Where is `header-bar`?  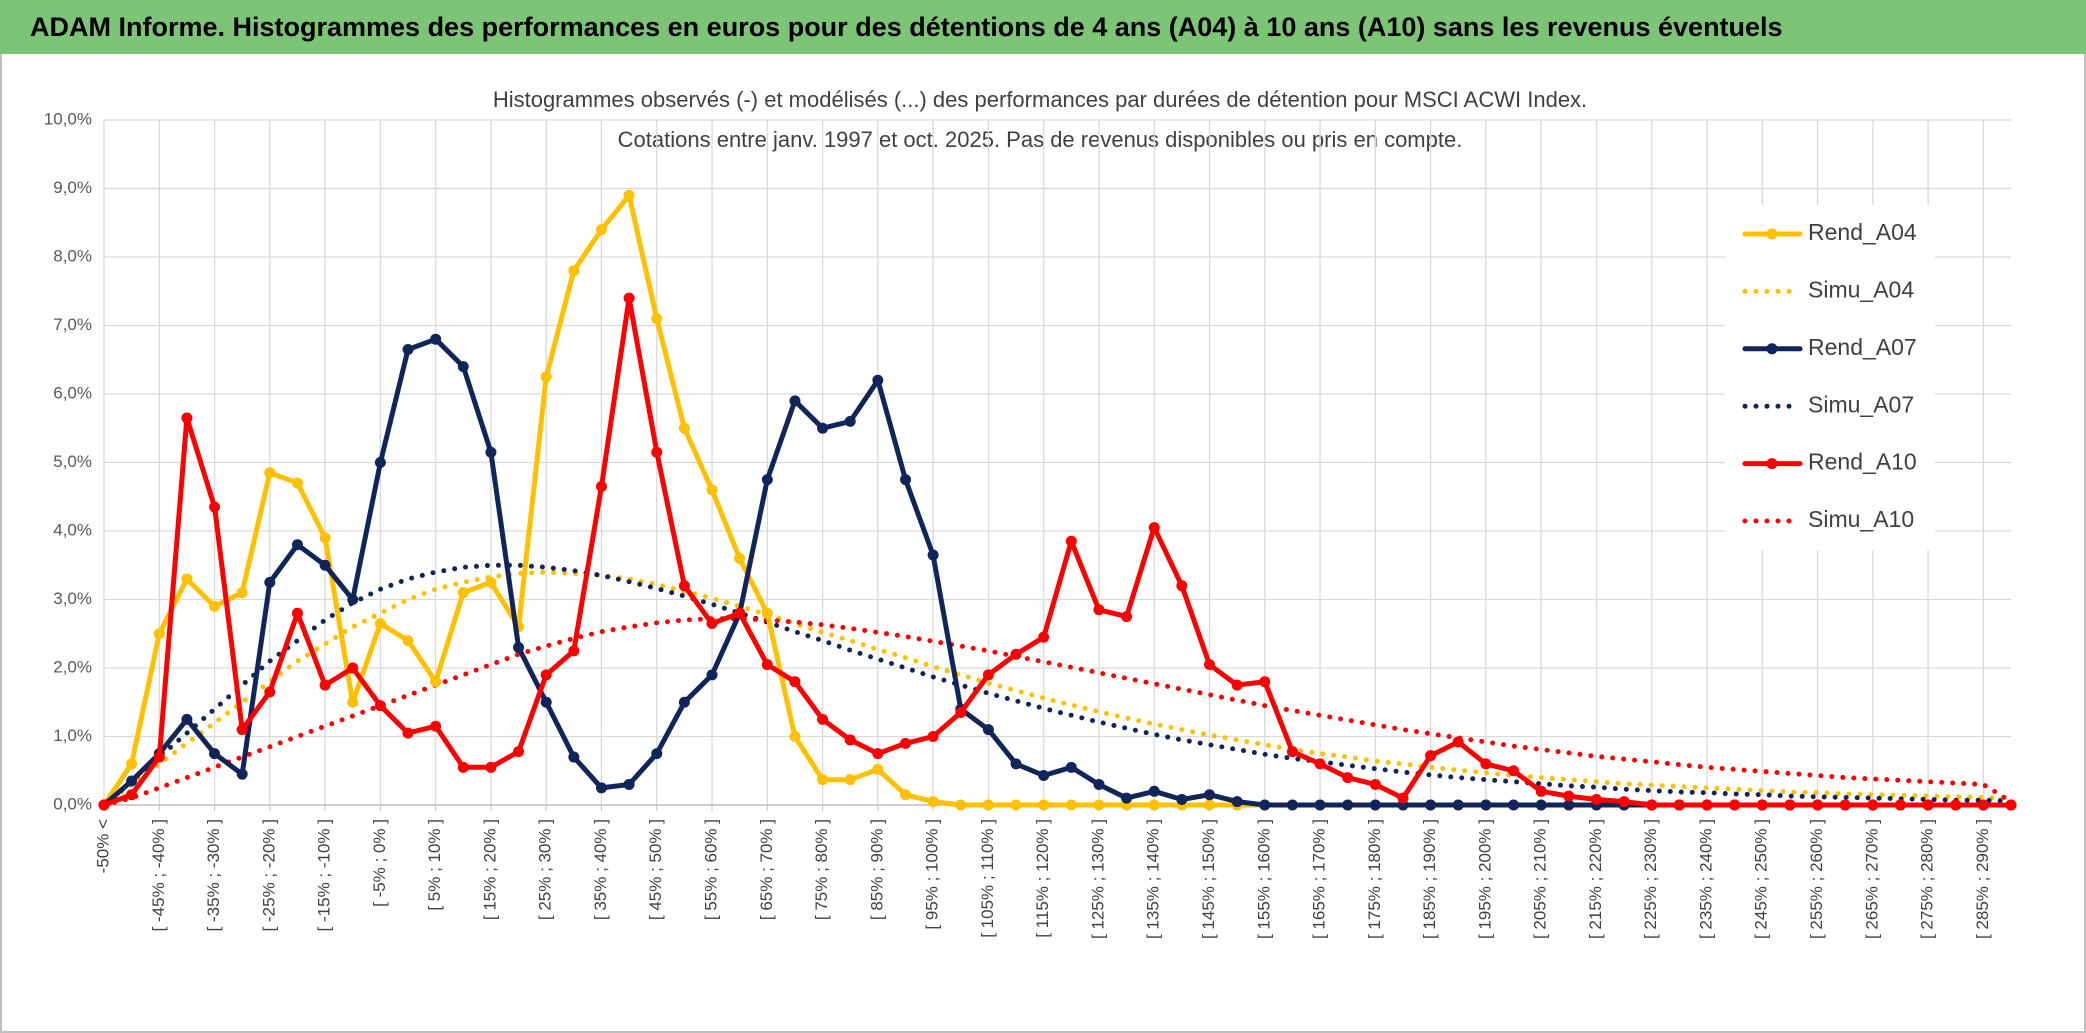 header-bar is located at coordinates (1043, 27).